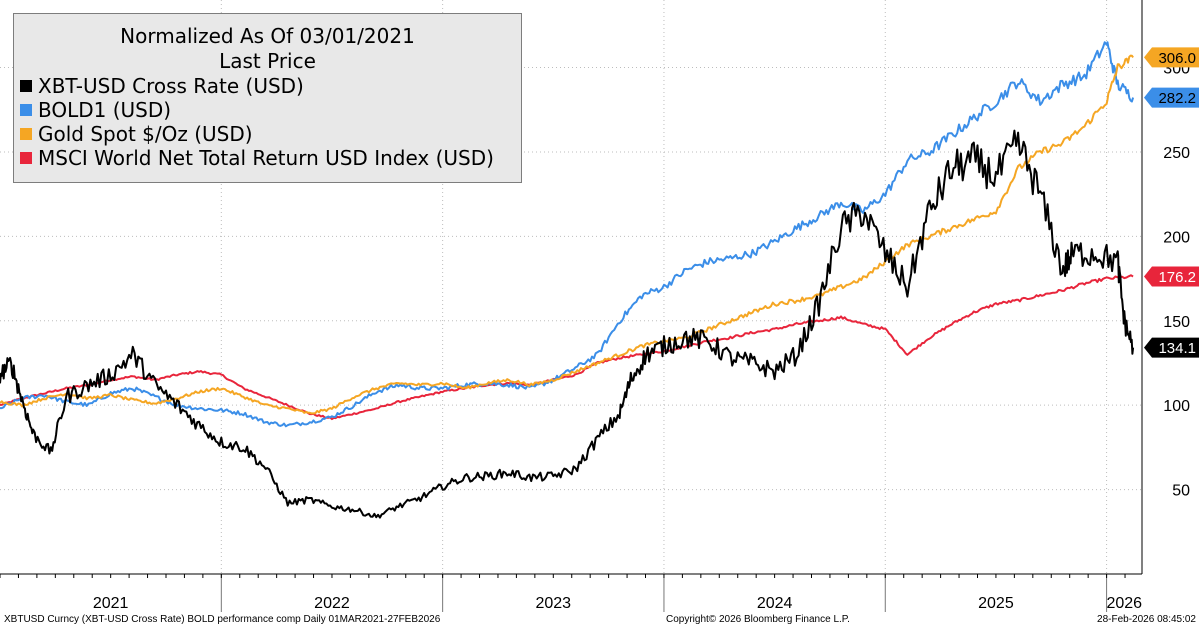 The width and height of the screenshot is (1200, 629). Describe the element at coordinates (1177, 277) in the screenshot. I see `last-value-text: 176.2` at that location.